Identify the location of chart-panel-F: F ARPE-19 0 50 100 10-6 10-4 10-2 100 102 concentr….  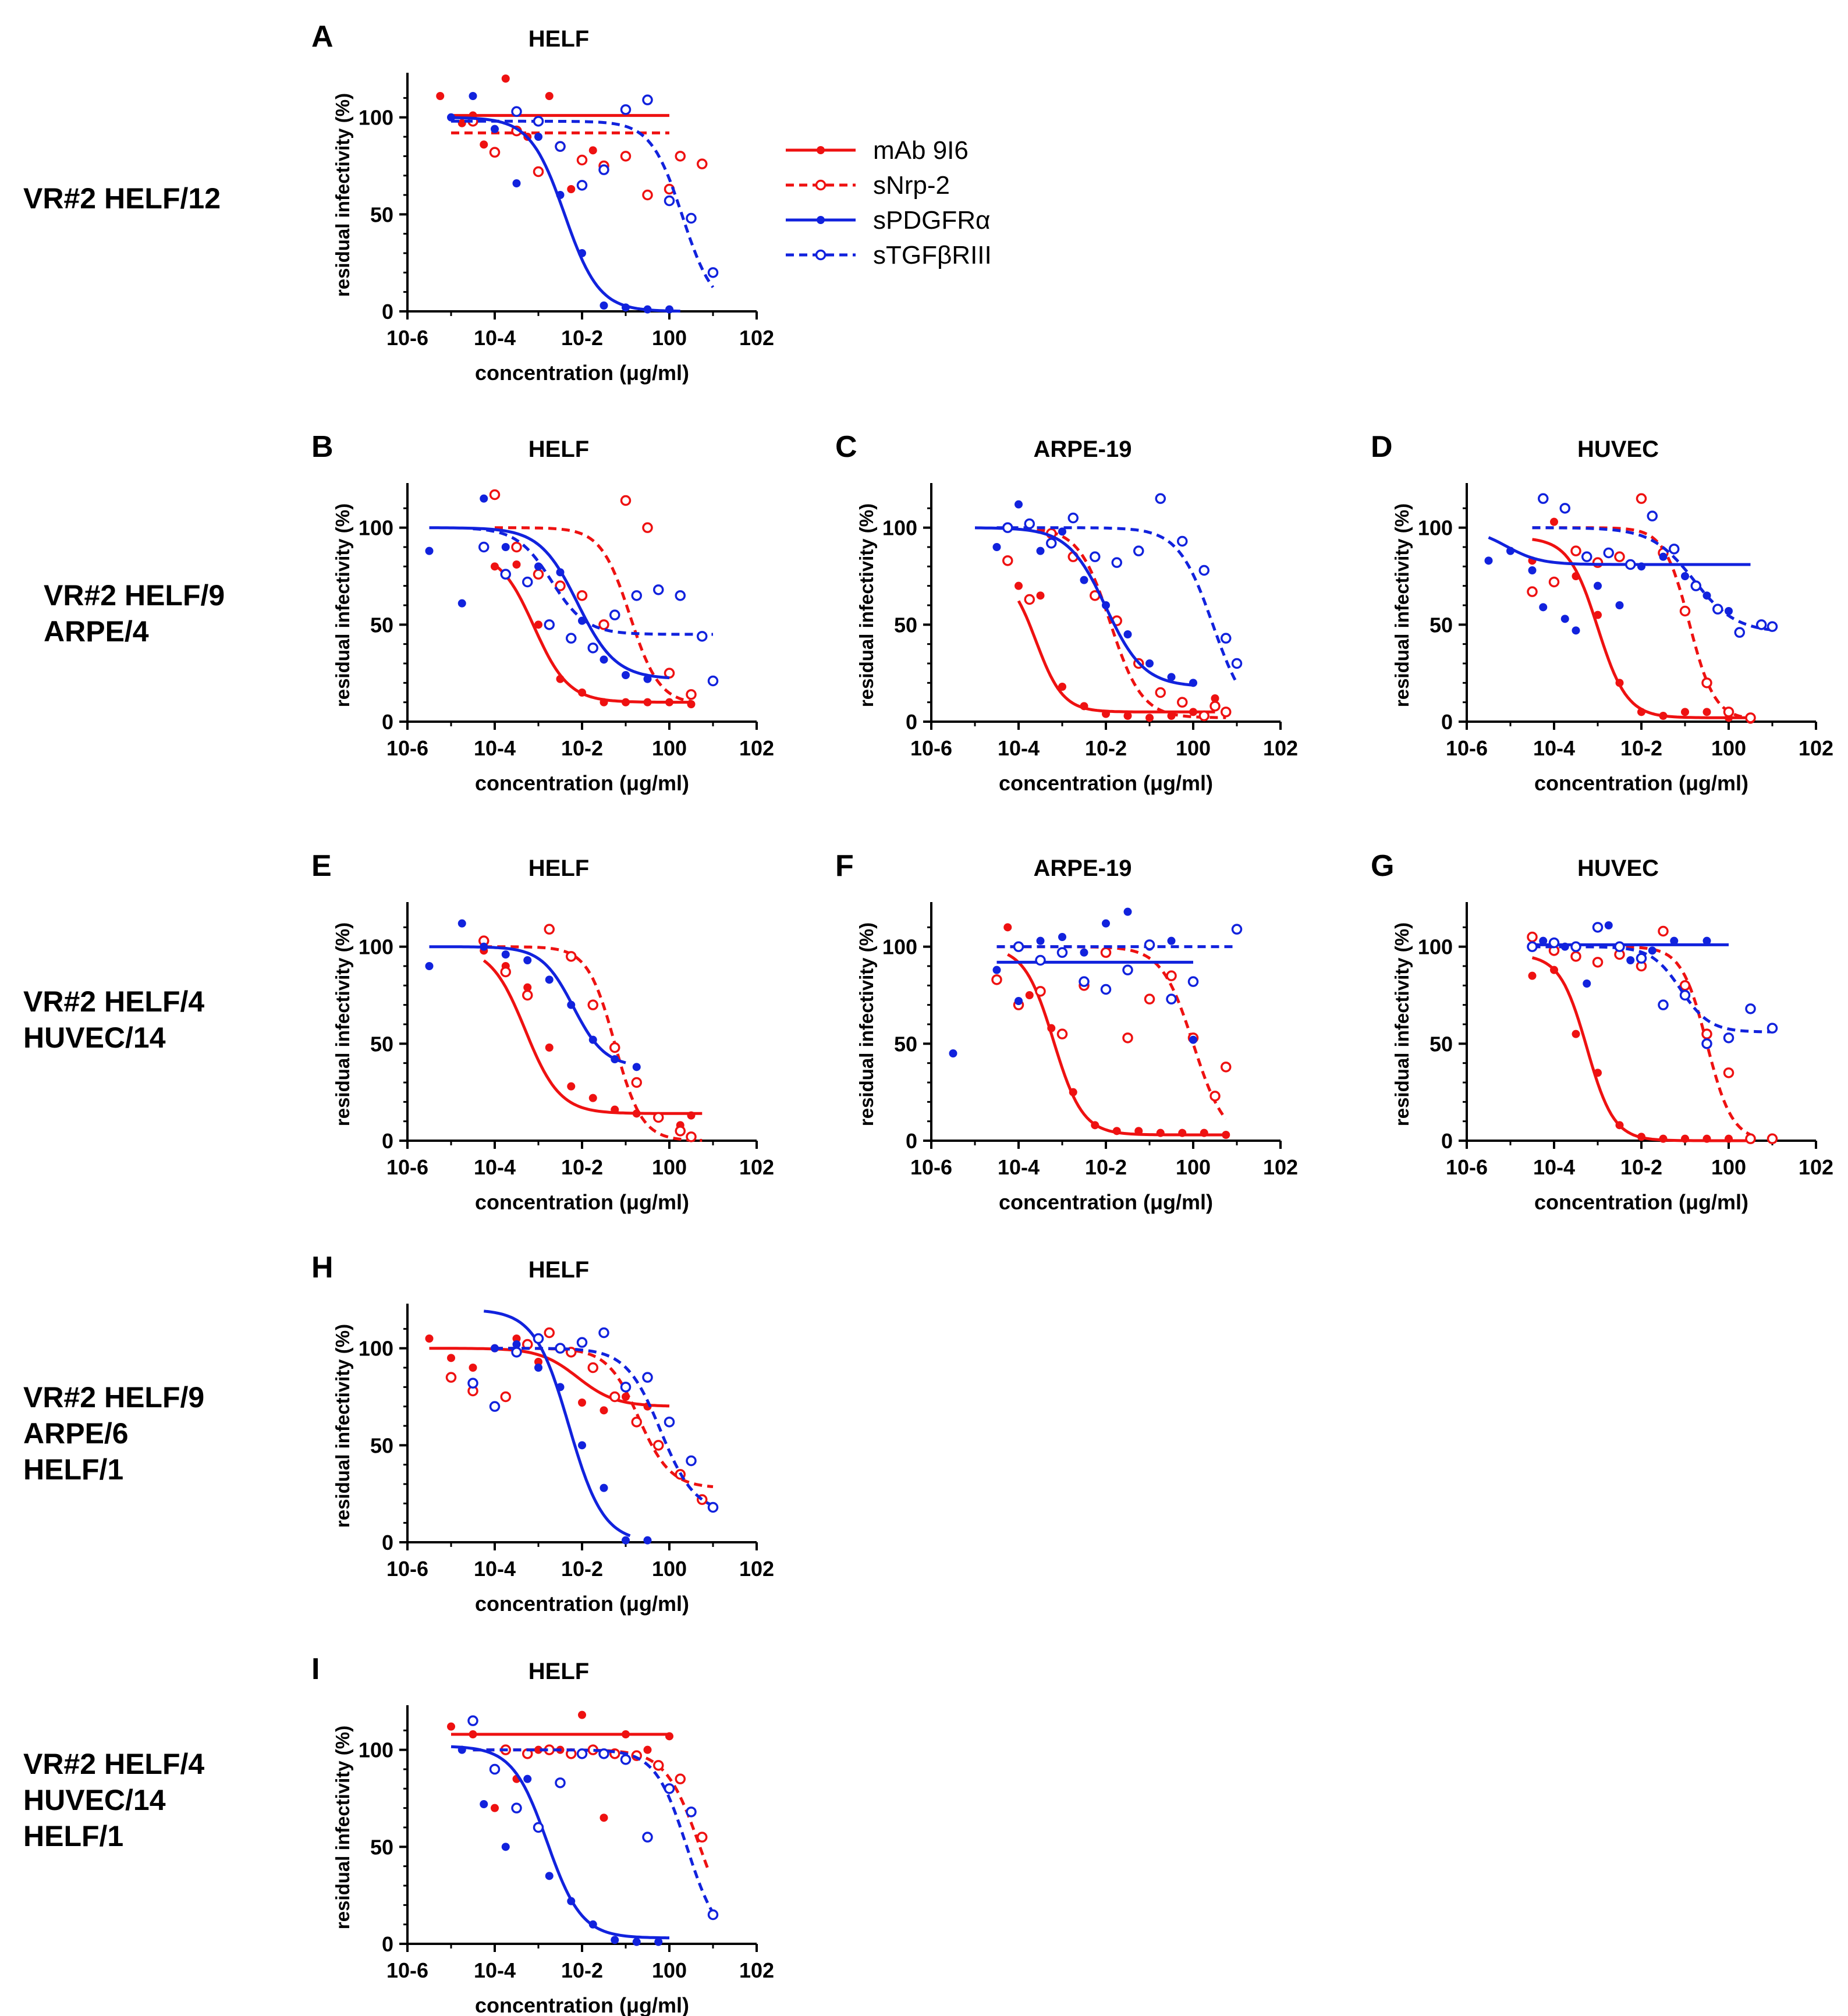
(1066, 1031).